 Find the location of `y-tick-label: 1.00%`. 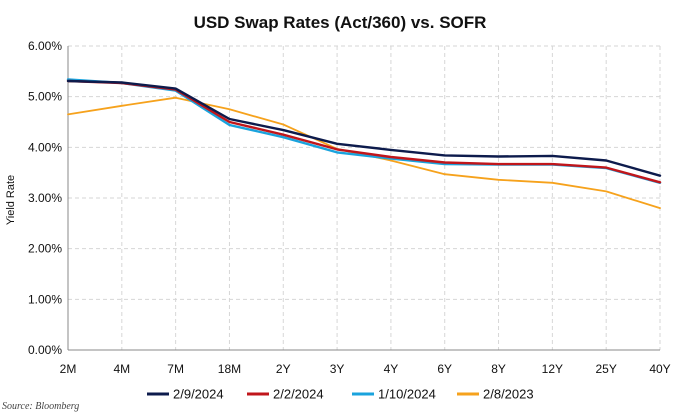

y-tick-label: 1.00% is located at coordinates (45, 299).